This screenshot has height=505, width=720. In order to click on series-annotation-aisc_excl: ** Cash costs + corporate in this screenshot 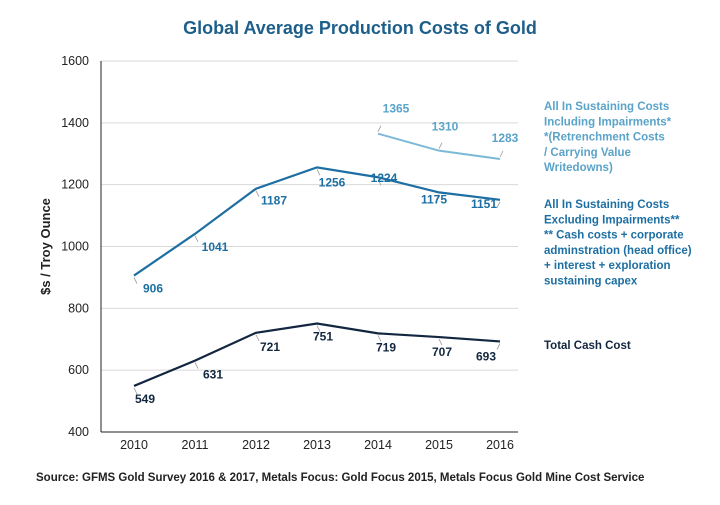, I will do `click(614, 236)`.